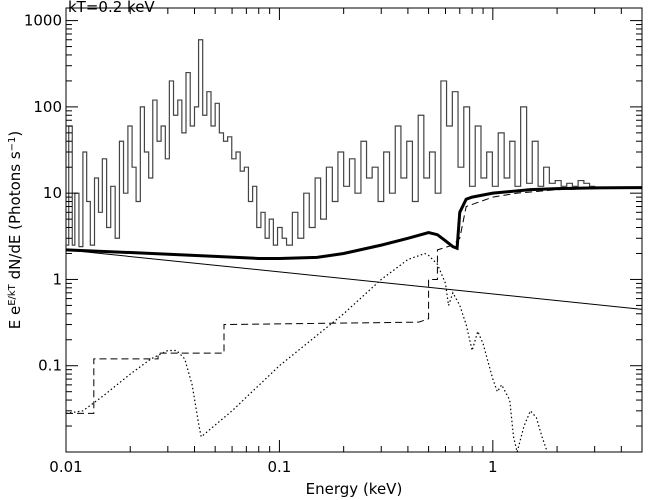 The image size is (649, 500). Describe the element at coordinates (47, 107) in the screenshot. I see `y-tick-label: 100` at that location.